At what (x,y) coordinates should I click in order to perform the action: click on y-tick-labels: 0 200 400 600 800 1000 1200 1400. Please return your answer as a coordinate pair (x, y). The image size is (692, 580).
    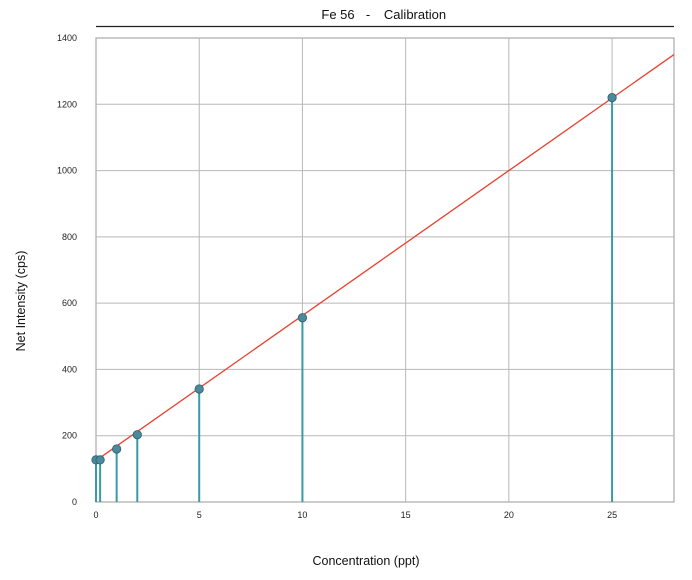
    Looking at the image, I should click on (67, 270).